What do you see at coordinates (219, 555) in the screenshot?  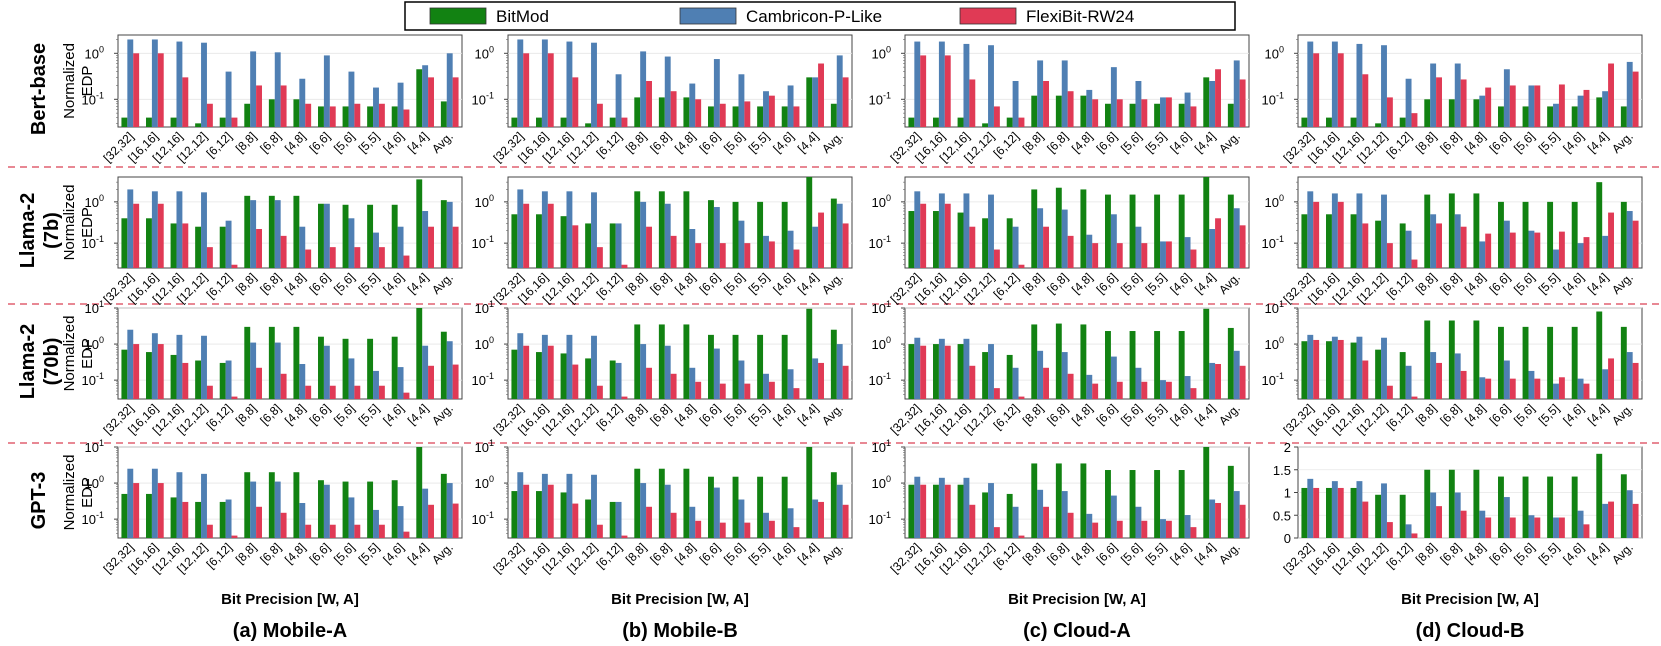 I see `x-tick-label: [6,12]` at bounding box center [219, 555].